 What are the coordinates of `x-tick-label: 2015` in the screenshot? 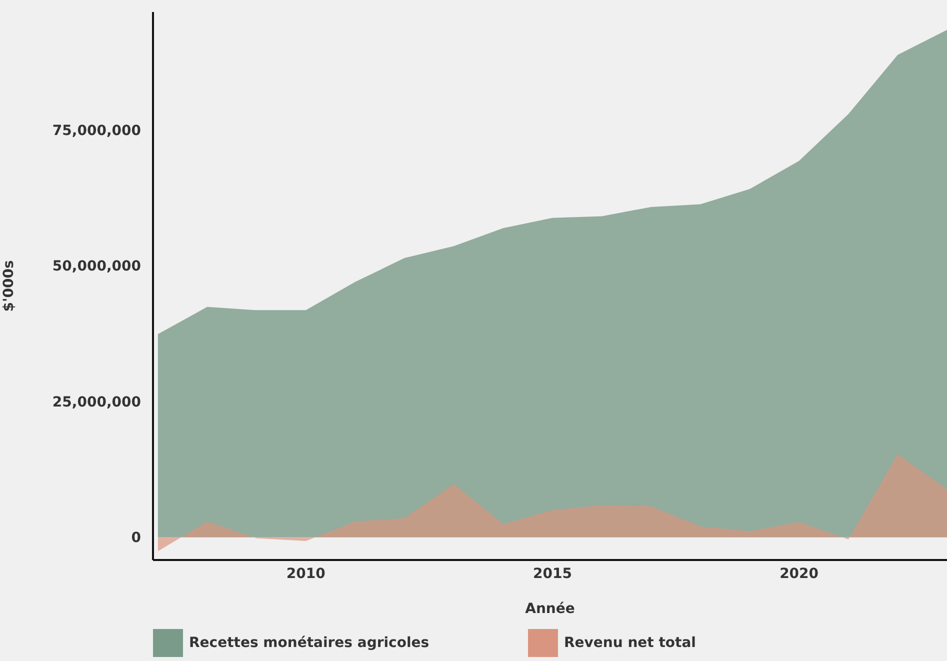 It's located at (552, 574).